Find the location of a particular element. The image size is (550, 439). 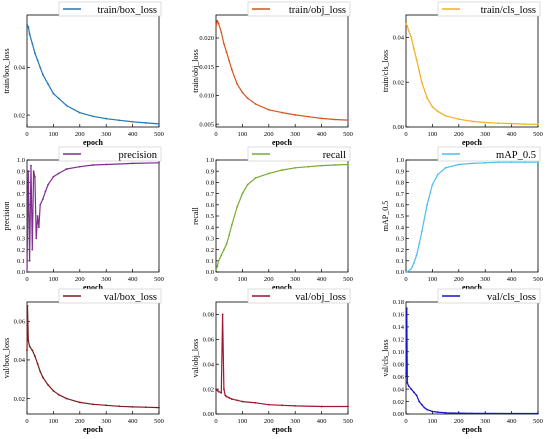

y-tick-label: 0.6 is located at coordinates (210, 205).